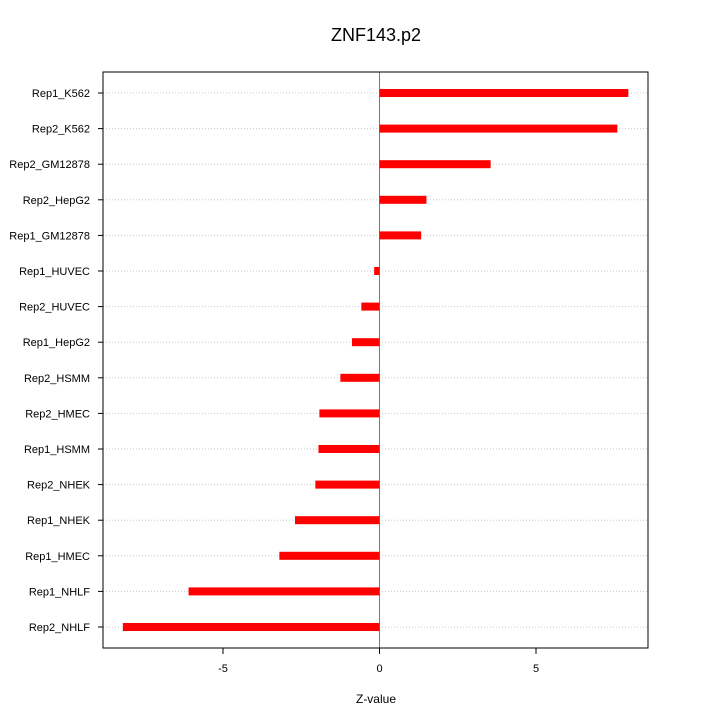 This screenshot has width=720, height=720. I want to click on category-label: Rep2_K562, so click(61, 130).